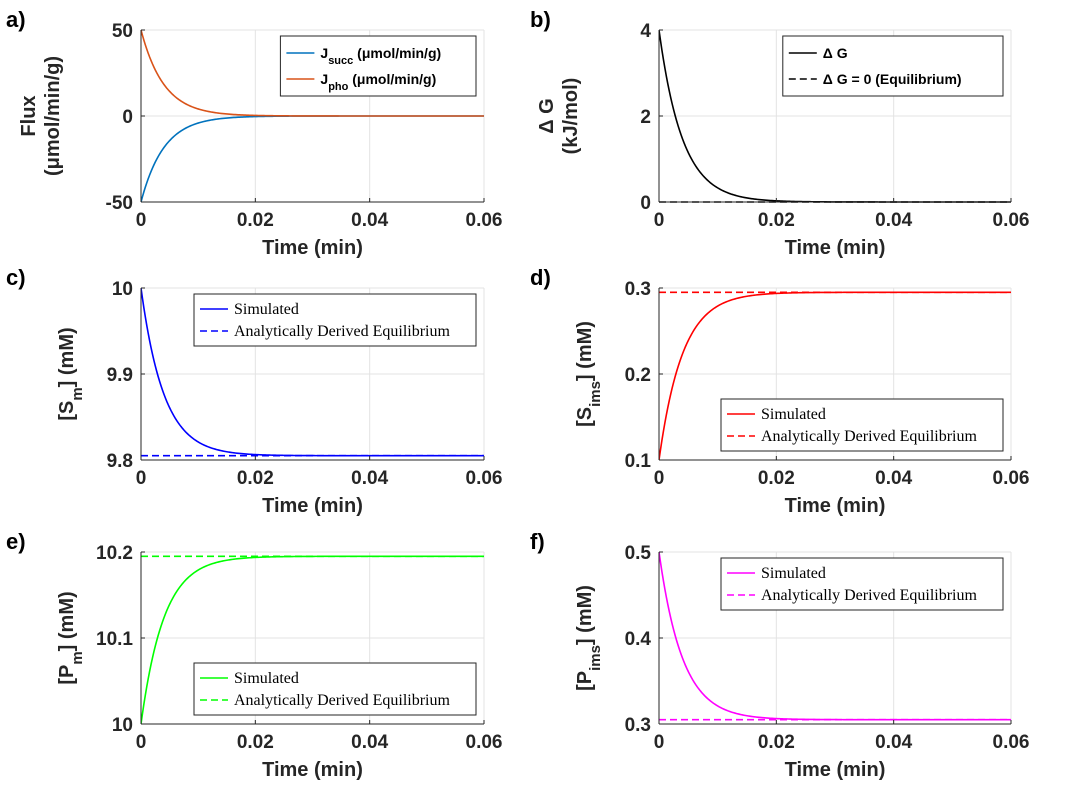 This screenshot has height=801, width=1073. What do you see at coordinates (16, 541) in the screenshot?
I see `panel-letter: e)` at bounding box center [16, 541].